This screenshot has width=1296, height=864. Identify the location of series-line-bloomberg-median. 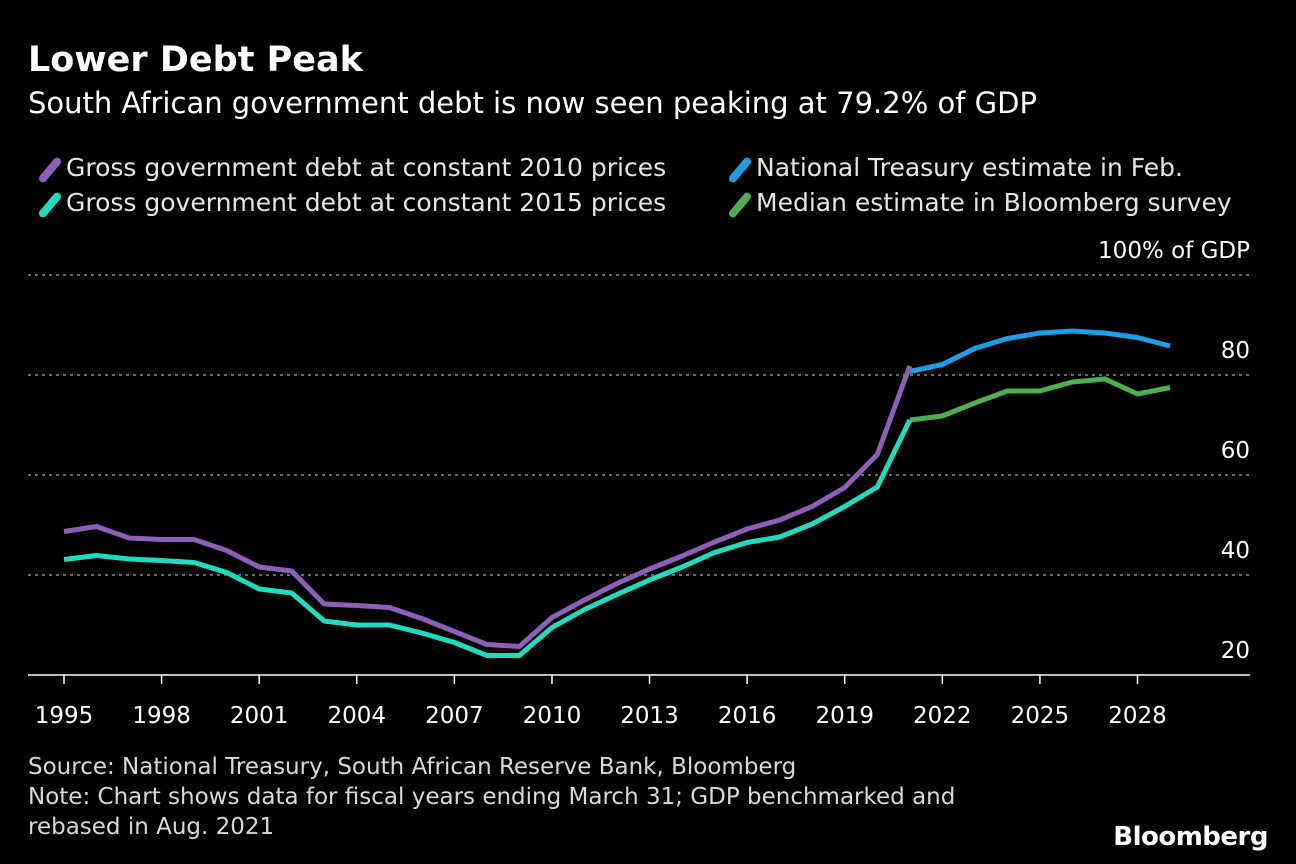
(1040, 399).